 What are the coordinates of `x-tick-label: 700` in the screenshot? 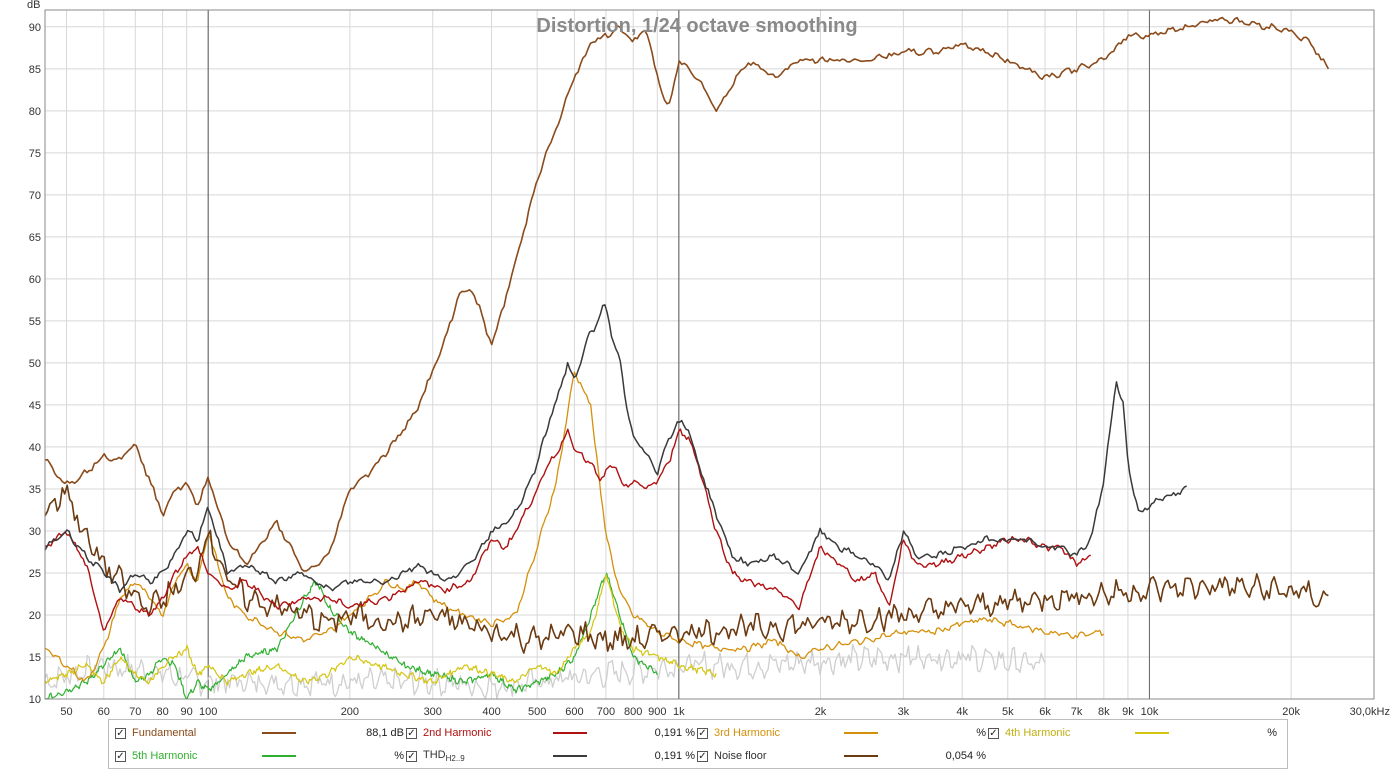 It's located at (606, 712).